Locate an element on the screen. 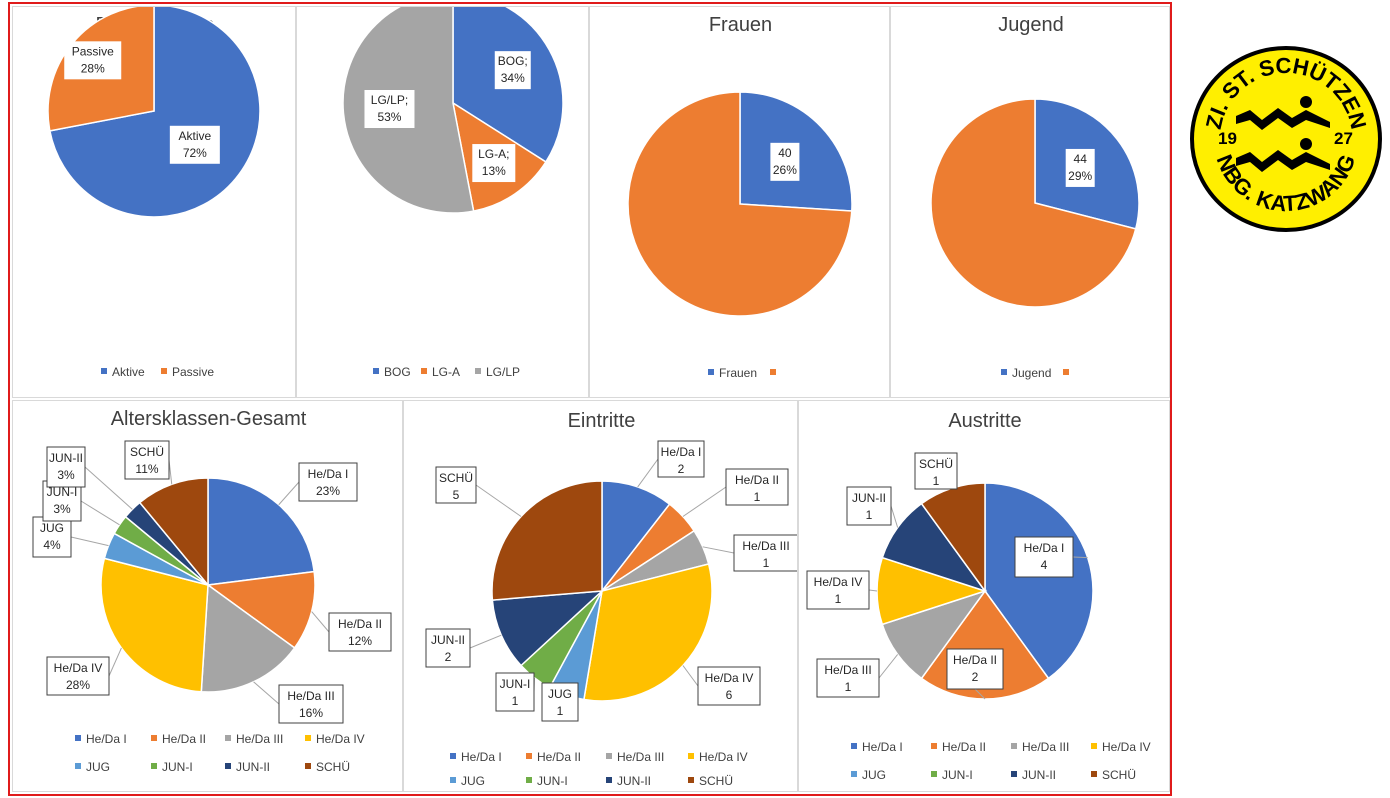 The image size is (1390, 798). data-label-he-da-iii: He/Da III is located at coordinates (310, 696).